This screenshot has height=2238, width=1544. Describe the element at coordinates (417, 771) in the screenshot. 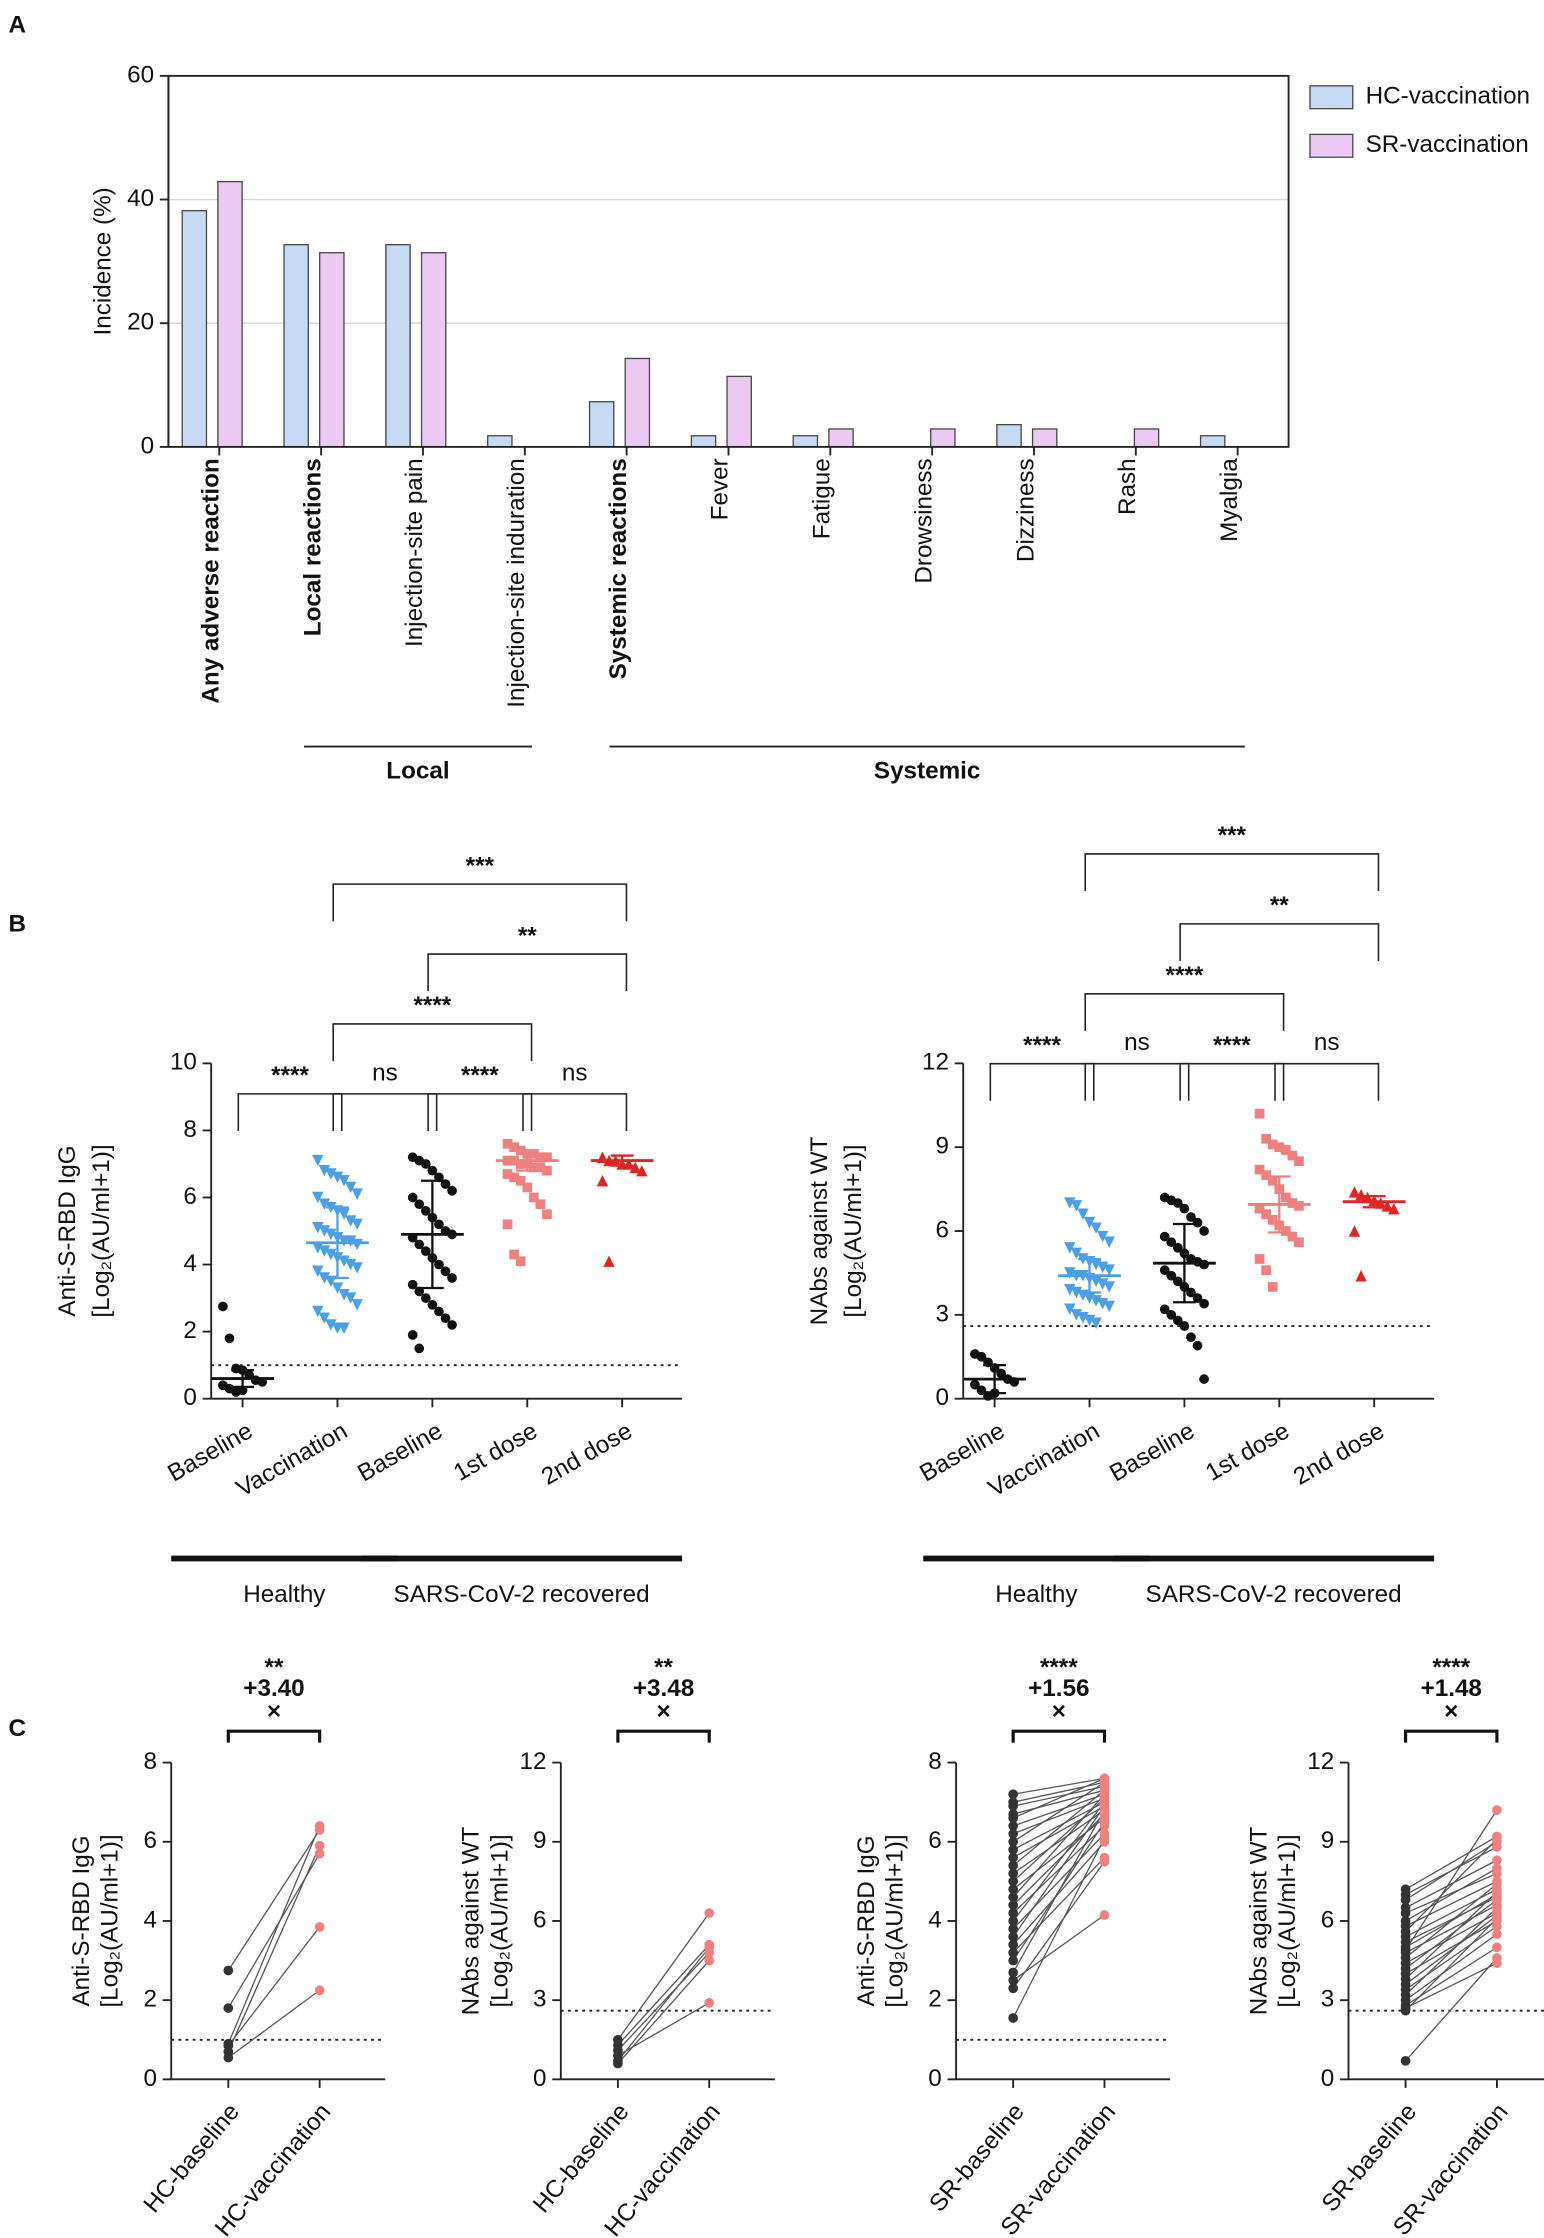

I see `group-label: Local` at that location.